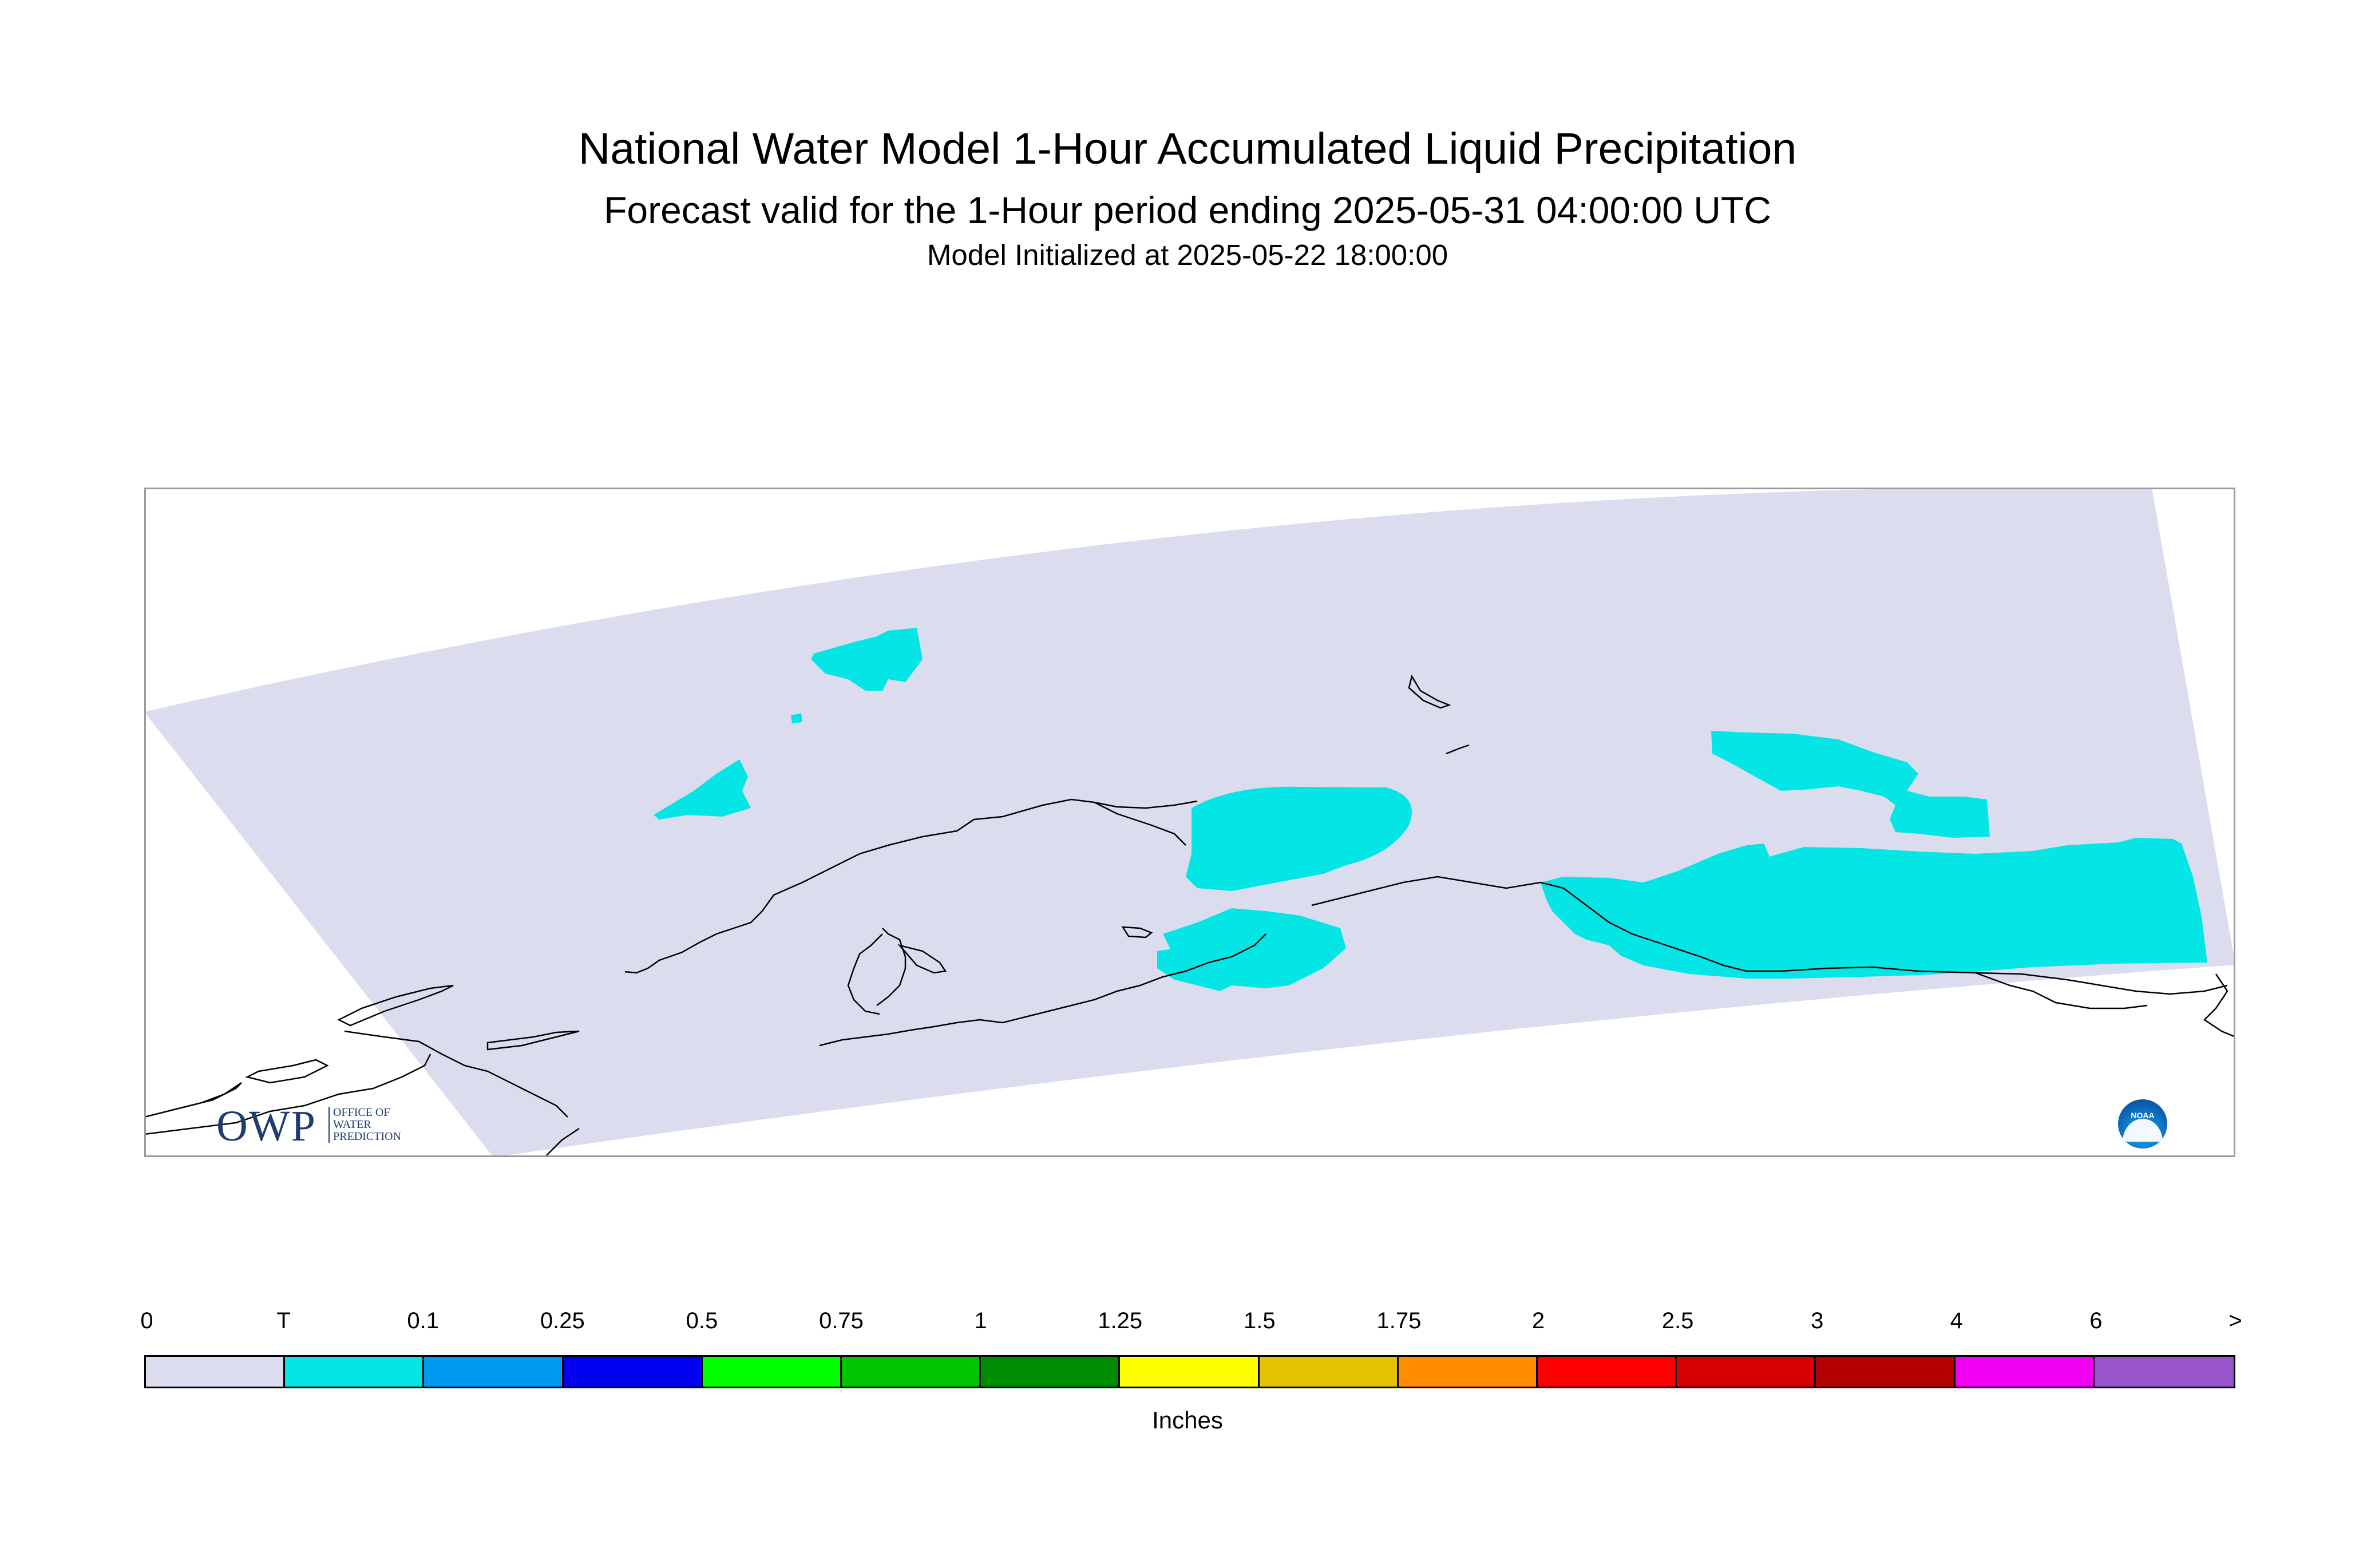 The width and height of the screenshot is (2375, 1568). What do you see at coordinates (1677, 1320) in the screenshot?
I see `legend-label: 2.5` at bounding box center [1677, 1320].